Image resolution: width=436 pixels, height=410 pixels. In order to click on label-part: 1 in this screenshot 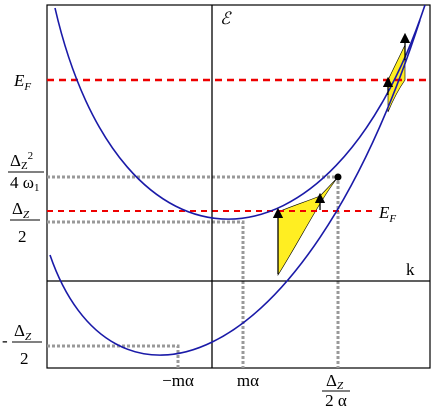, I will do `click(37, 188)`.